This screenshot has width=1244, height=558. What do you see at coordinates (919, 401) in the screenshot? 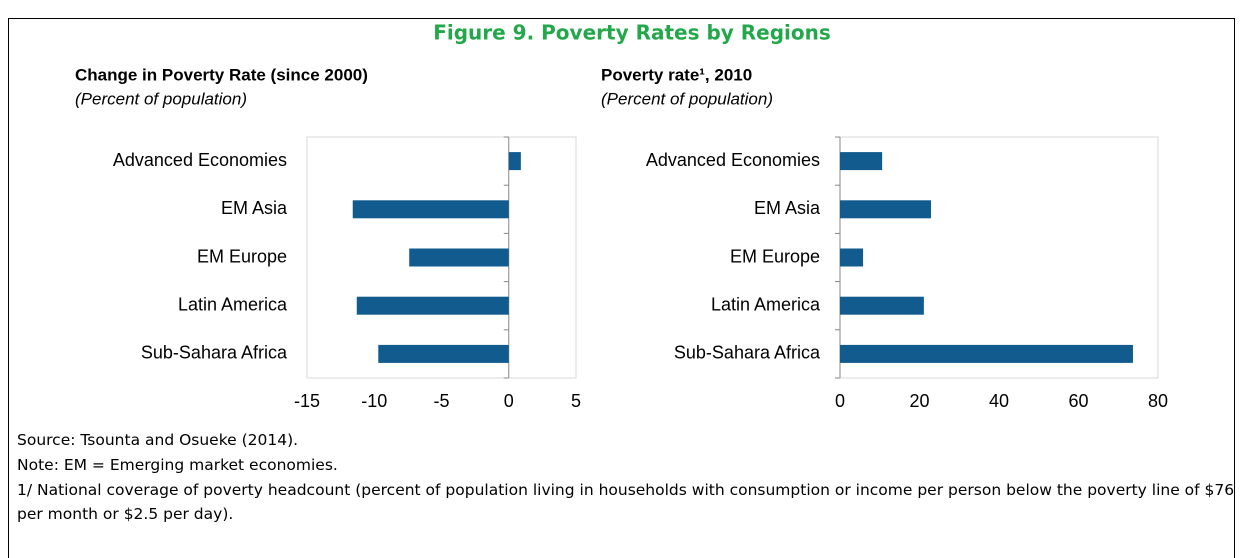
I see `x-tick-label: 20` at bounding box center [919, 401].